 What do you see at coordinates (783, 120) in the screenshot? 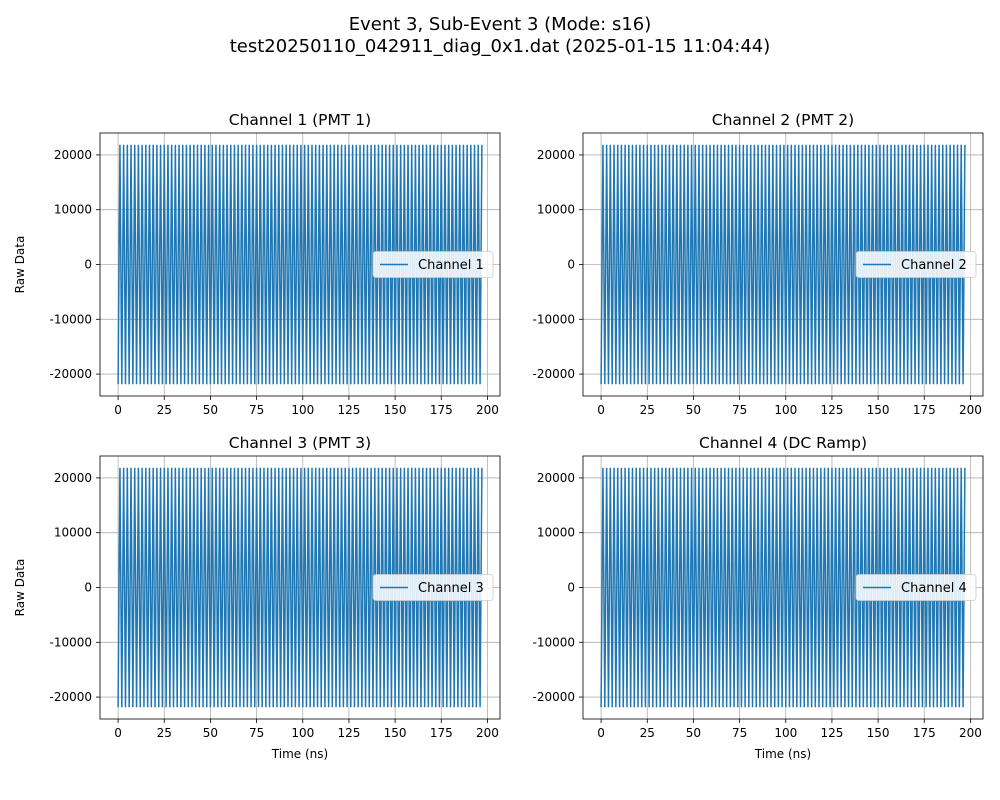
I see `panel-title: Channel 2 (PMT 2)` at bounding box center [783, 120].